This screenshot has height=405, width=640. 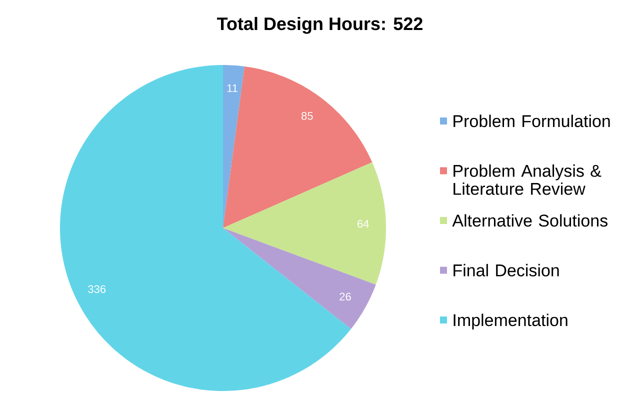 I want to click on legend-label: Alternative Solutions, so click(x=530, y=220).